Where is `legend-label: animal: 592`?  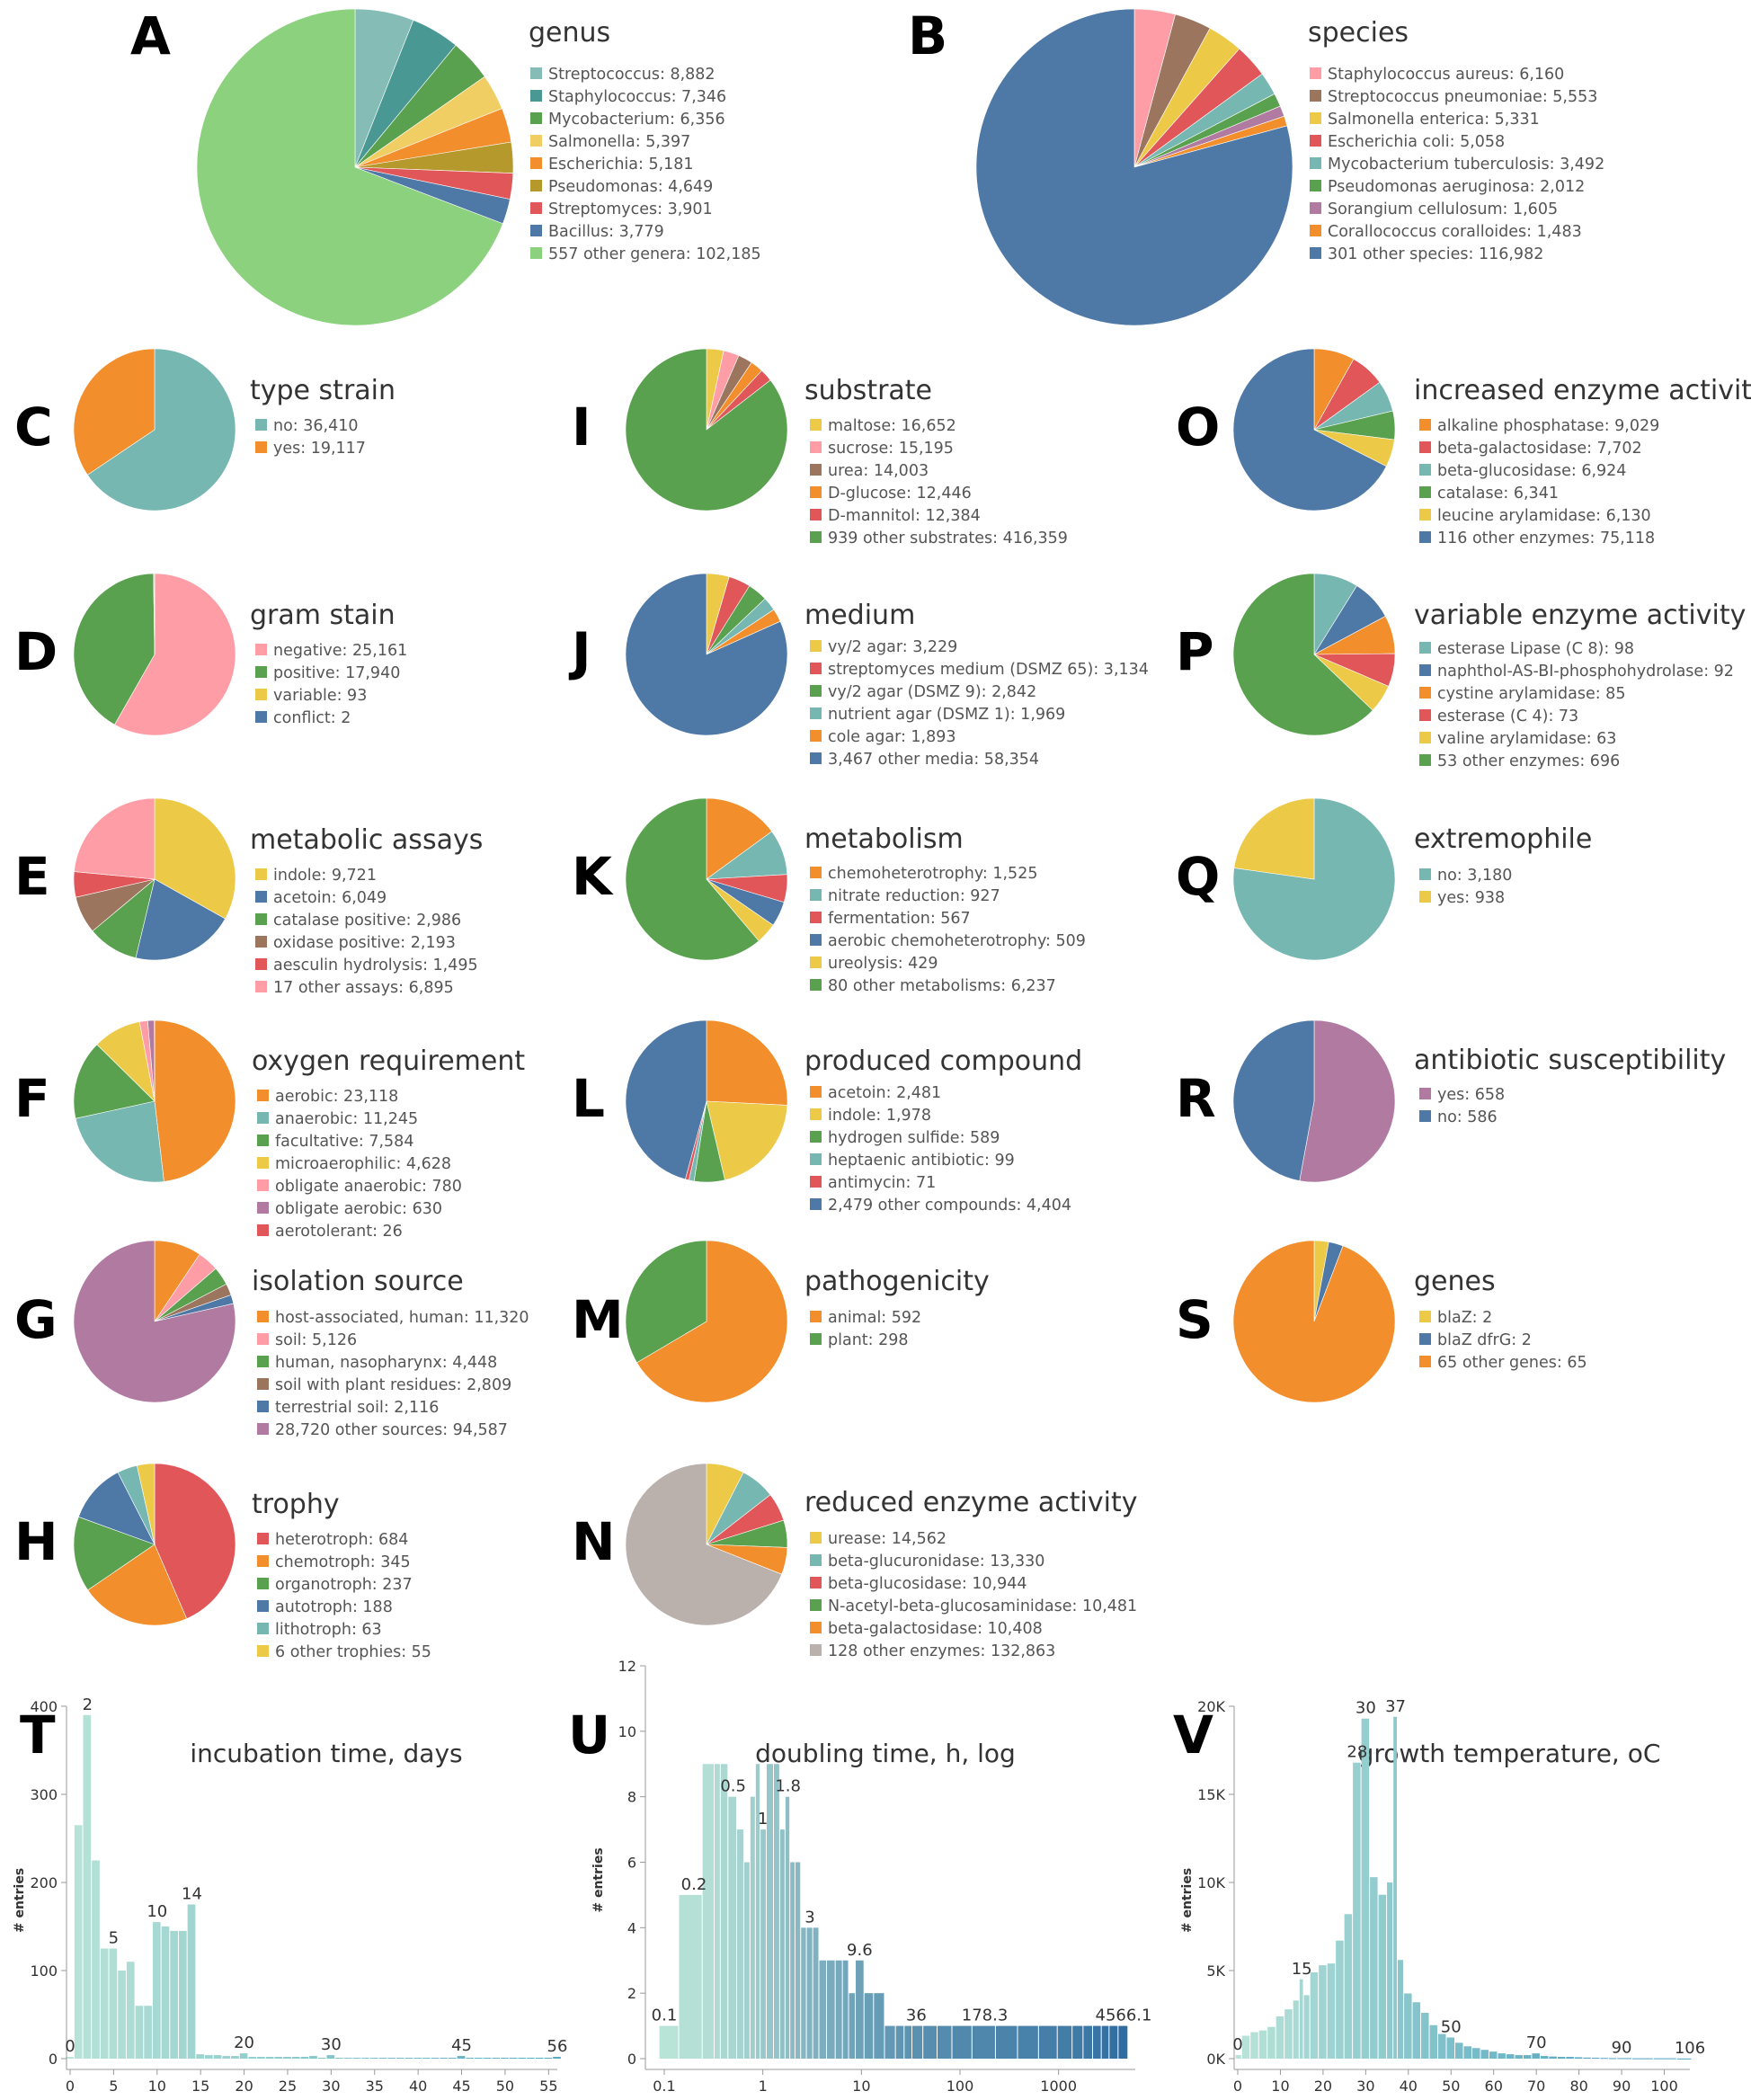
legend-label: animal: 592 is located at coordinates (874, 1318).